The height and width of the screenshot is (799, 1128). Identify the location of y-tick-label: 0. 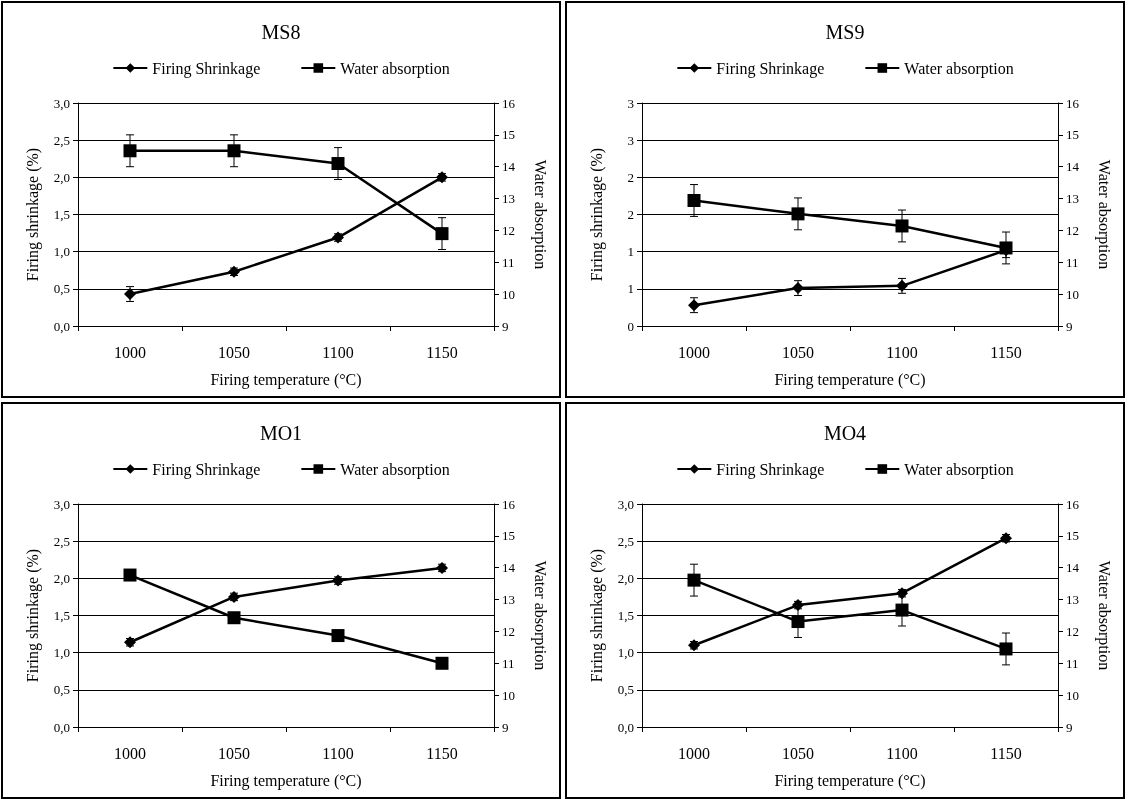
(630, 326).